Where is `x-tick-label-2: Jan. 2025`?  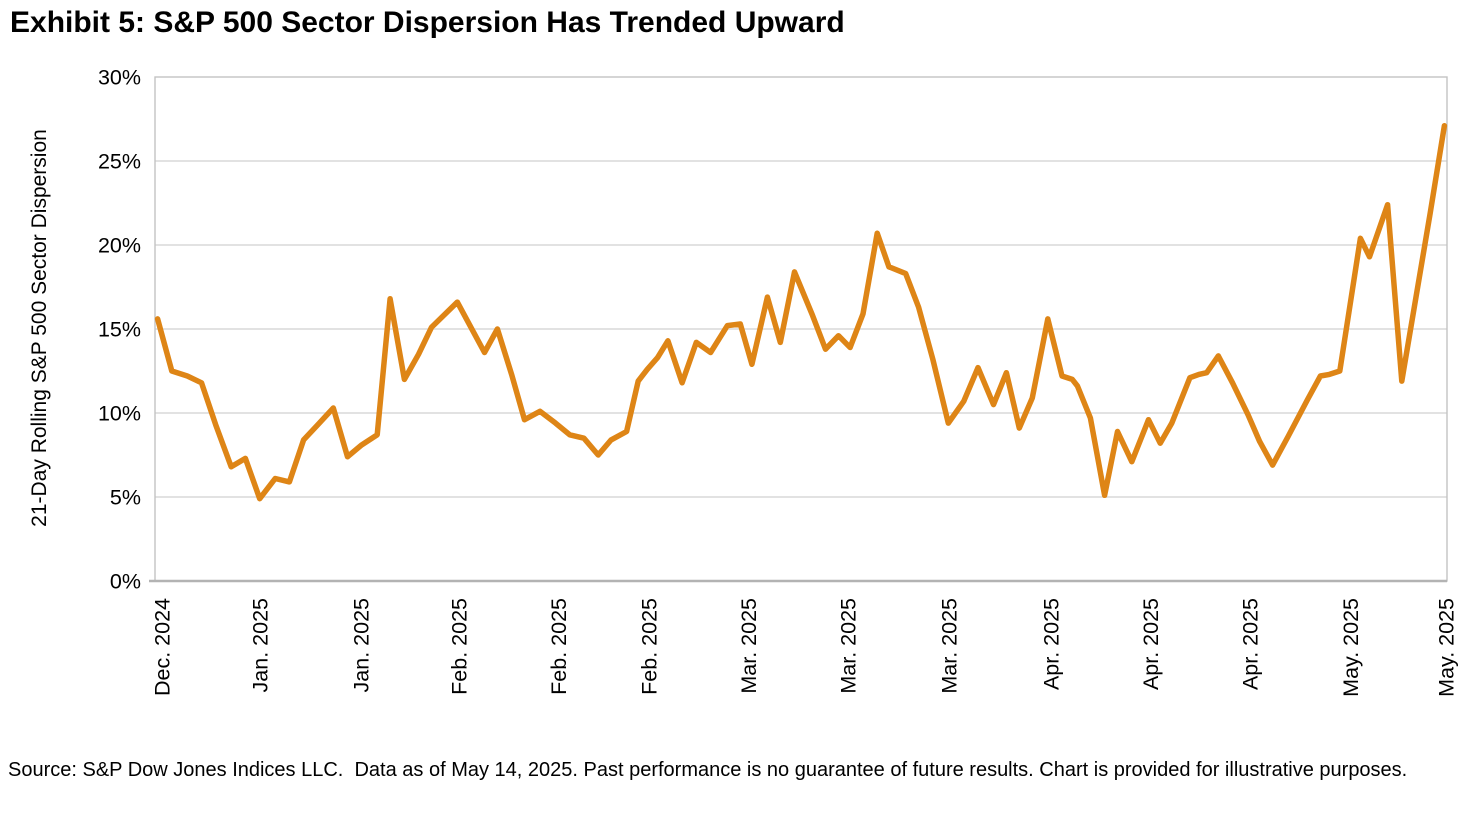 x-tick-label-2: Jan. 2025 is located at coordinates (361, 645).